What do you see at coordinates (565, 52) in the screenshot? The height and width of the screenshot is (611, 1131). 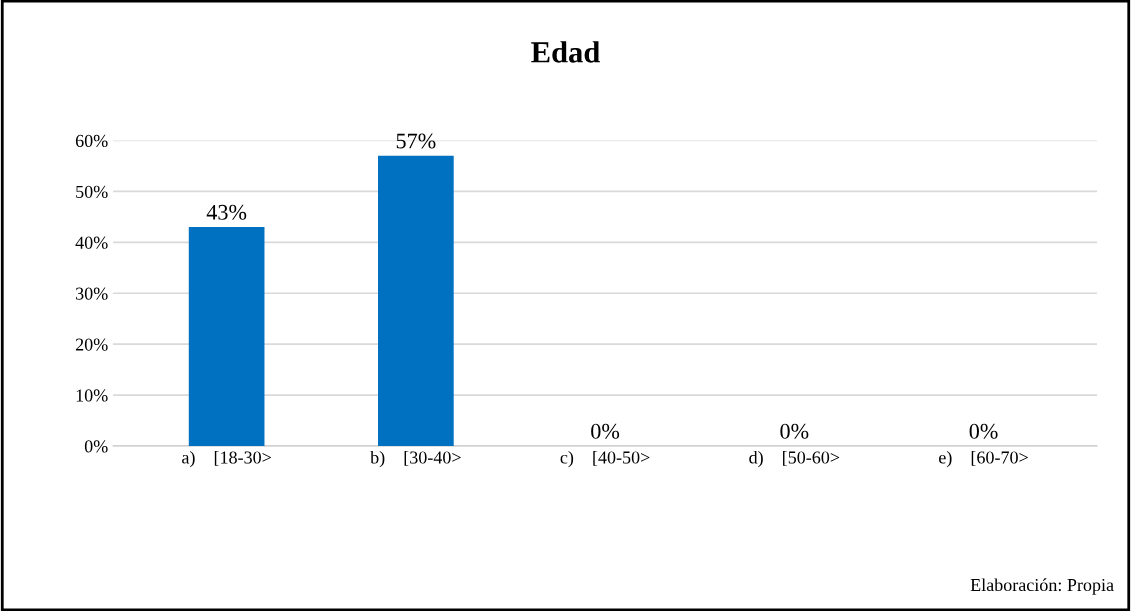 I see `chart-title: Edad` at bounding box center [565, 52].